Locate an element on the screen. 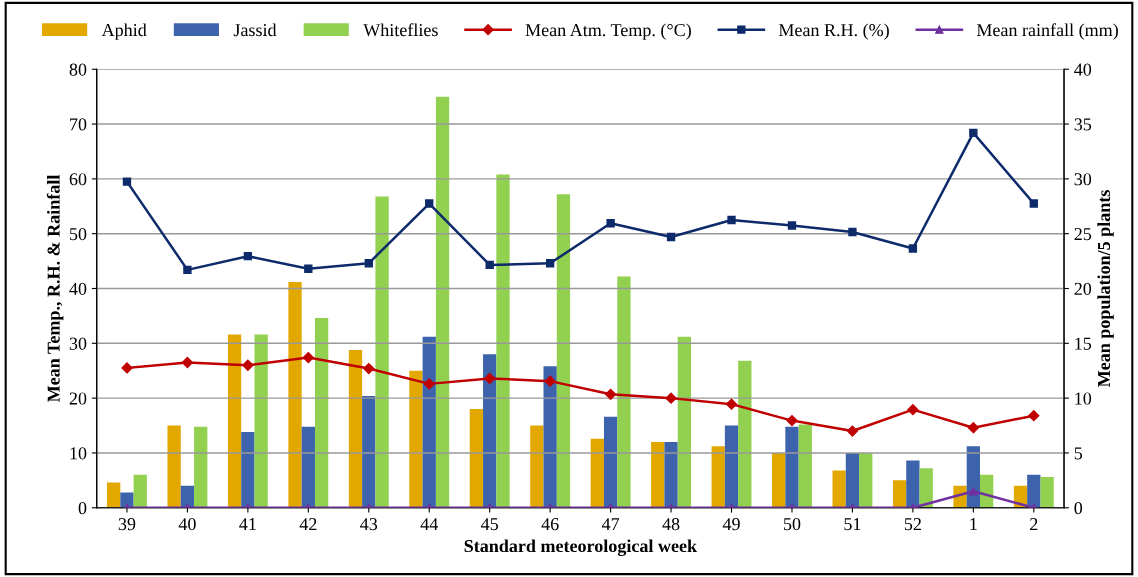  y2-tick-label: 10 is located at coordinates (1083, 398).